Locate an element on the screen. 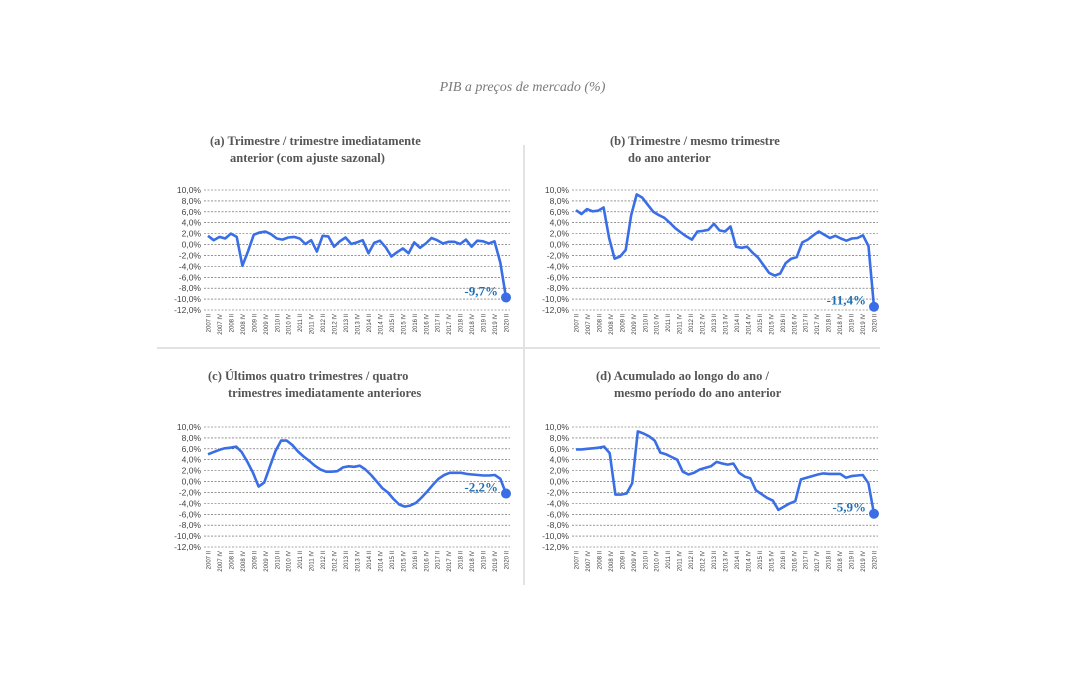 Image resolution: width=1067 pixels, height=700 pixels. x-tick-label-b: 2012 II is located at coordinates (692, 323).